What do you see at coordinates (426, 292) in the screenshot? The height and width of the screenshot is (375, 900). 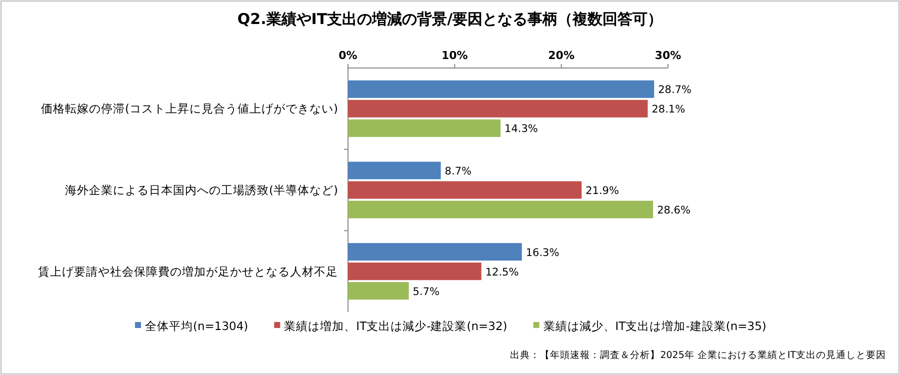 I see `data-label: 5.7%` at bounding box center [426, 292].